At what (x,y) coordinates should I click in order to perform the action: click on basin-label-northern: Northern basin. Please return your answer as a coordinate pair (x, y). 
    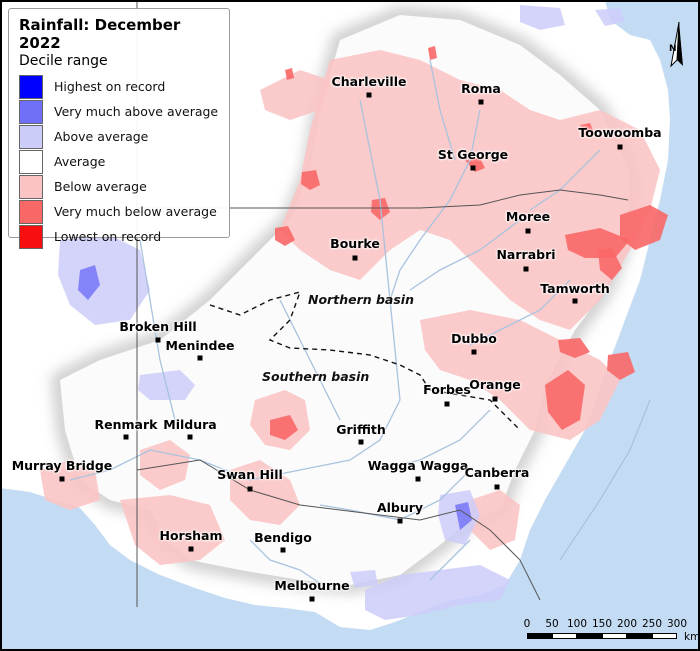
    Looking at the image, I should click on (361, 299).